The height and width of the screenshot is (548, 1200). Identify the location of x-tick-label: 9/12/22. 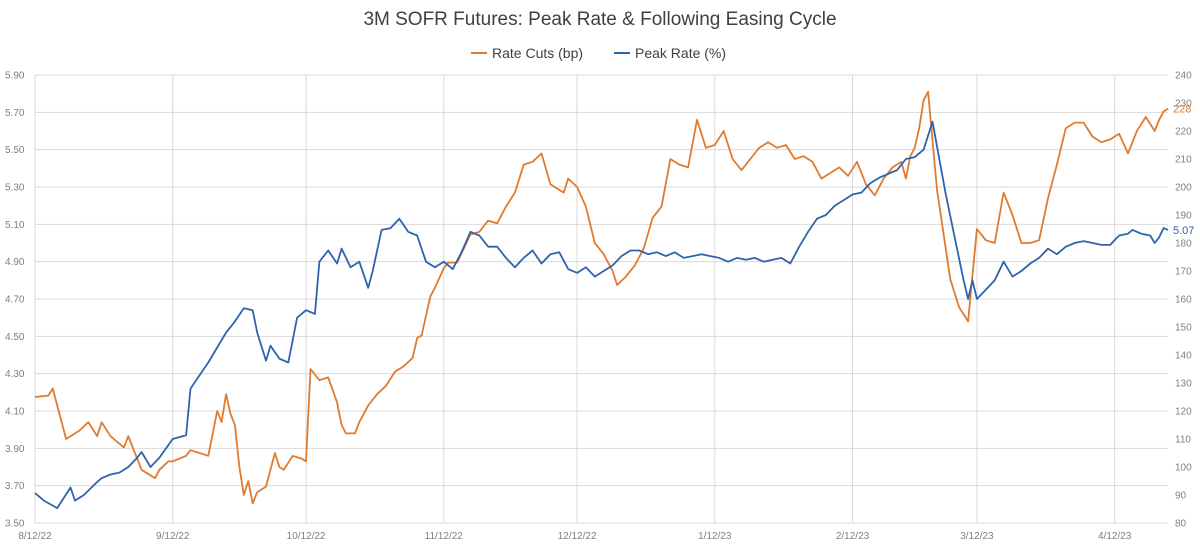
(173, 536).